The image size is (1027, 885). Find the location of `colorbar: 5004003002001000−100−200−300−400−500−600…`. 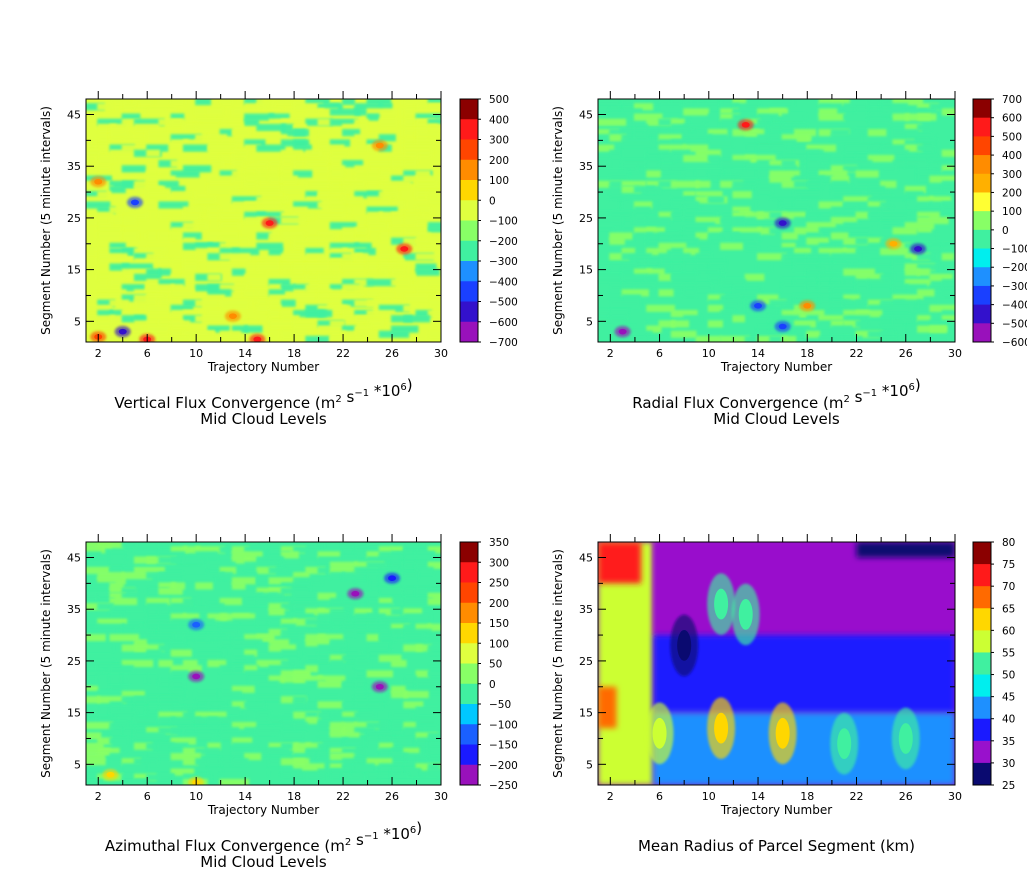

colorbar: 5004003002001000−100−200−300−400−500−600… is located at coordinates (488, 221).